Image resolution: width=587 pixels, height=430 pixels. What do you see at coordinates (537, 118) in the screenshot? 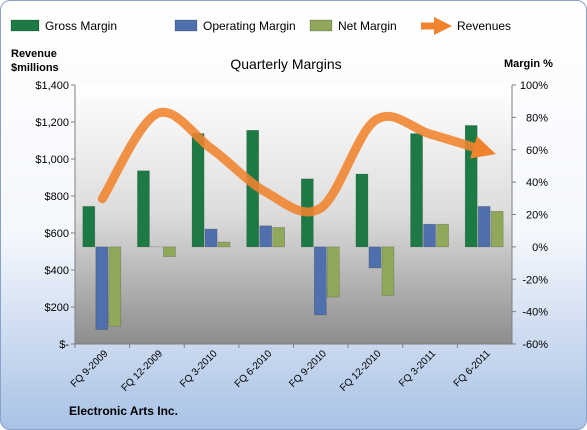
I see `right-tick-label: 80%` at bounding box center [537, 118].